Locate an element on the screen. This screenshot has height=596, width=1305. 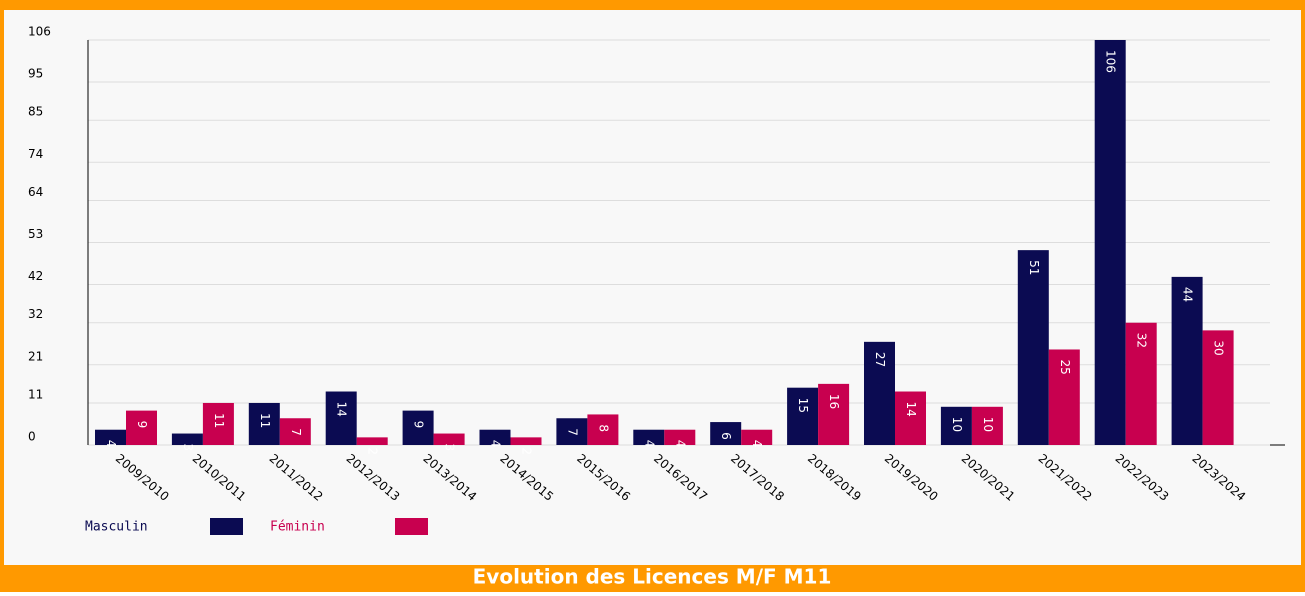
value-label: 8 is located at coordinates (603, 428).